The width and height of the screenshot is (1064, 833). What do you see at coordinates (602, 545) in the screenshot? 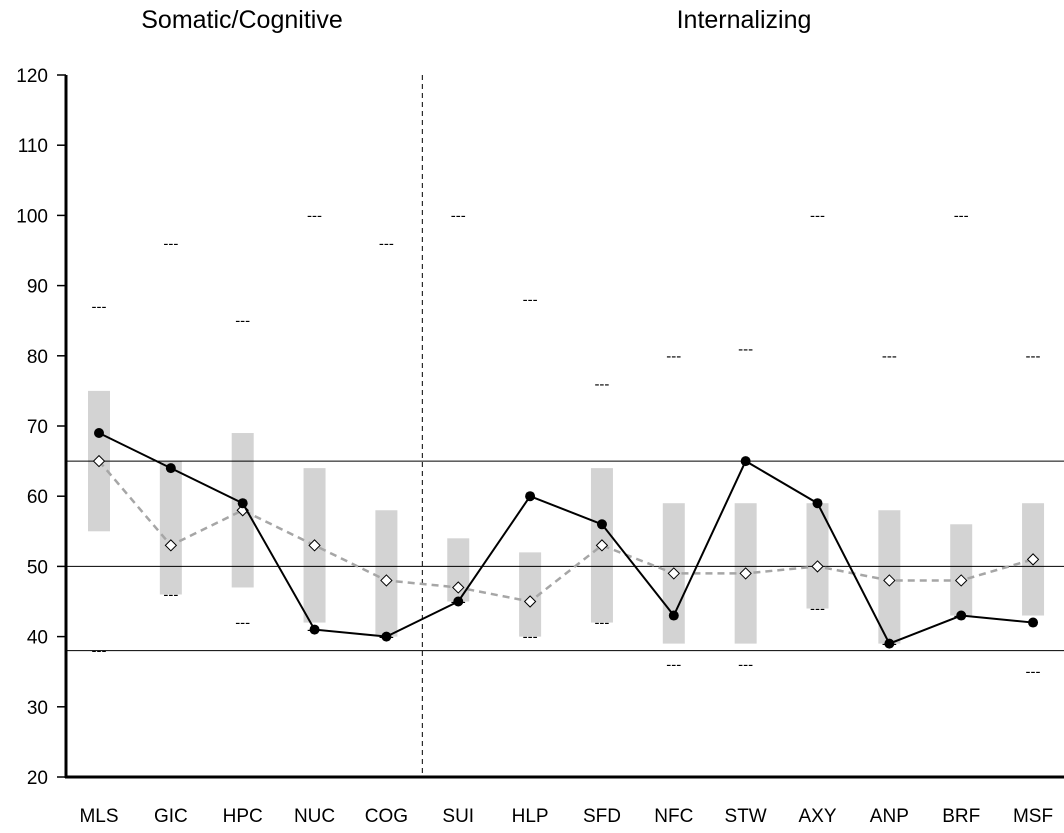
I see `series-2-point-sfd` at bounding box center [602, 545].